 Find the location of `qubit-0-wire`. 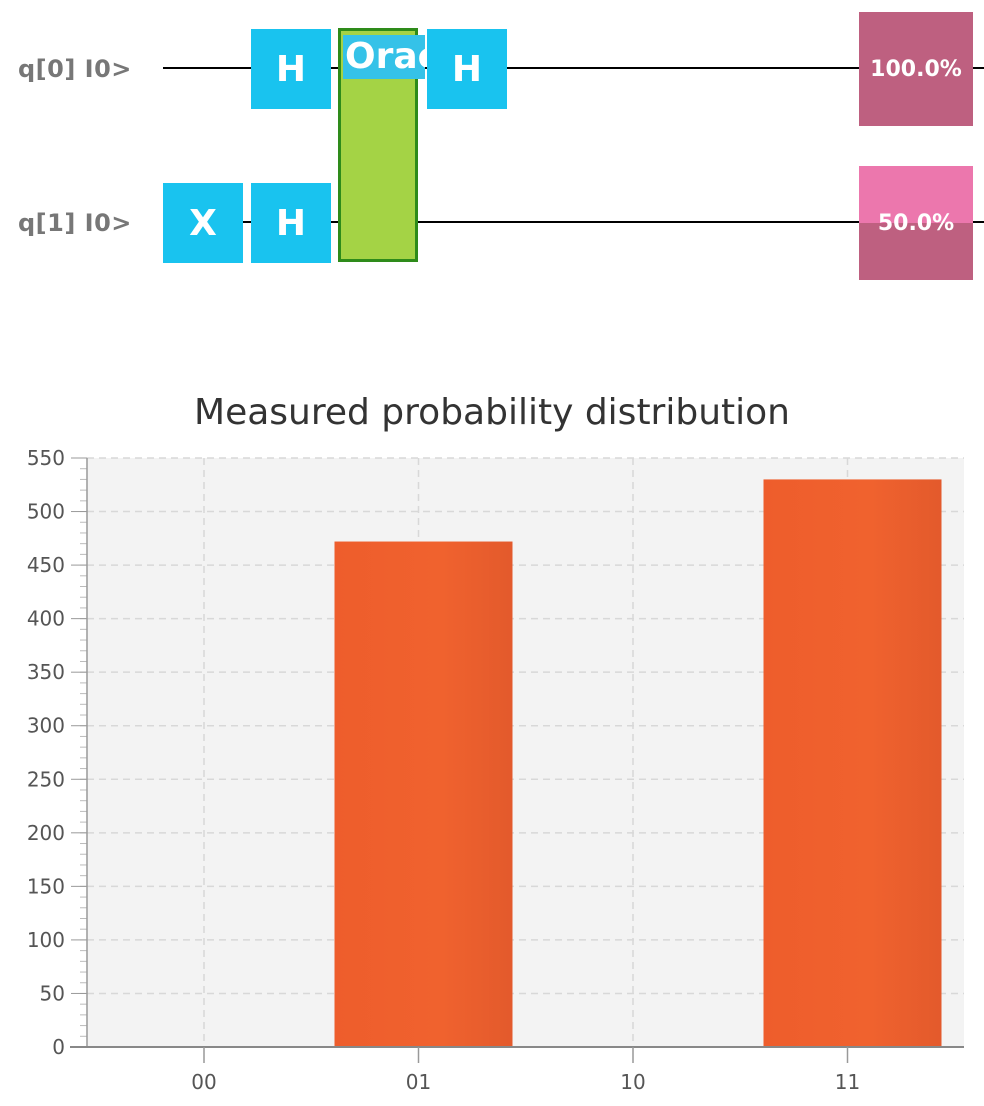

qubit-0-wire is located at coordinates (573, 68).